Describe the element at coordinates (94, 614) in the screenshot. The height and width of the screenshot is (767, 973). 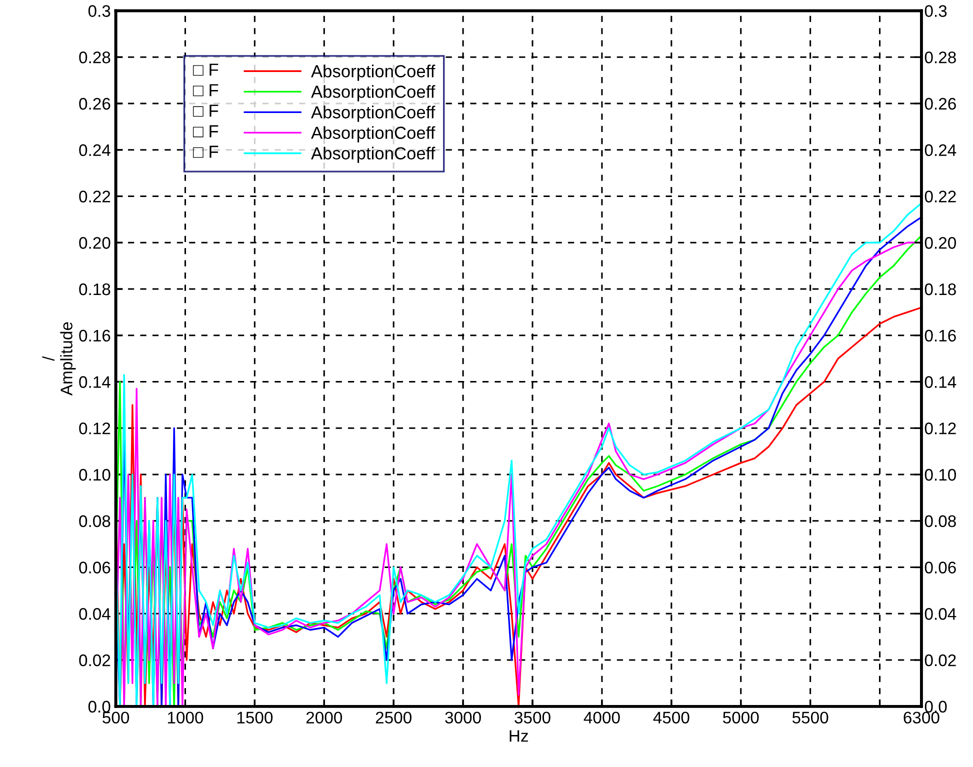
I see `y-tick-label: 0.04` at that location.